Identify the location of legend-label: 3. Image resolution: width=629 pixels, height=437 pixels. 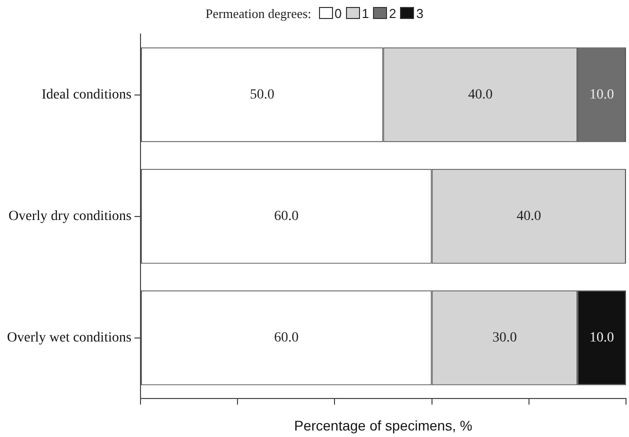
(419, 13).